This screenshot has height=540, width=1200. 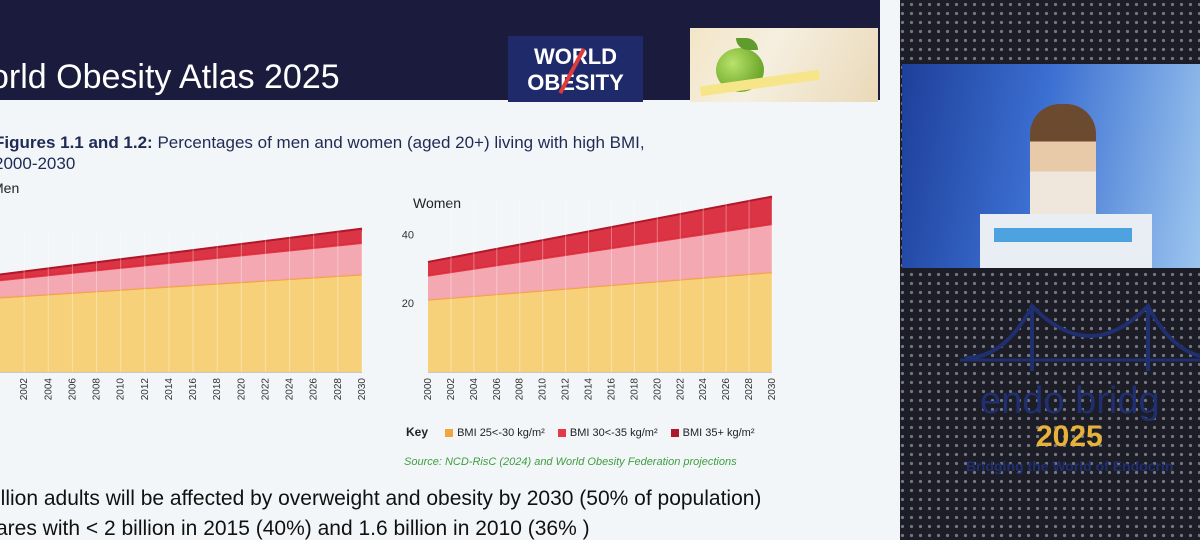 I want to click on men-xtick-2030: 2030, so click(x=362, y=389).